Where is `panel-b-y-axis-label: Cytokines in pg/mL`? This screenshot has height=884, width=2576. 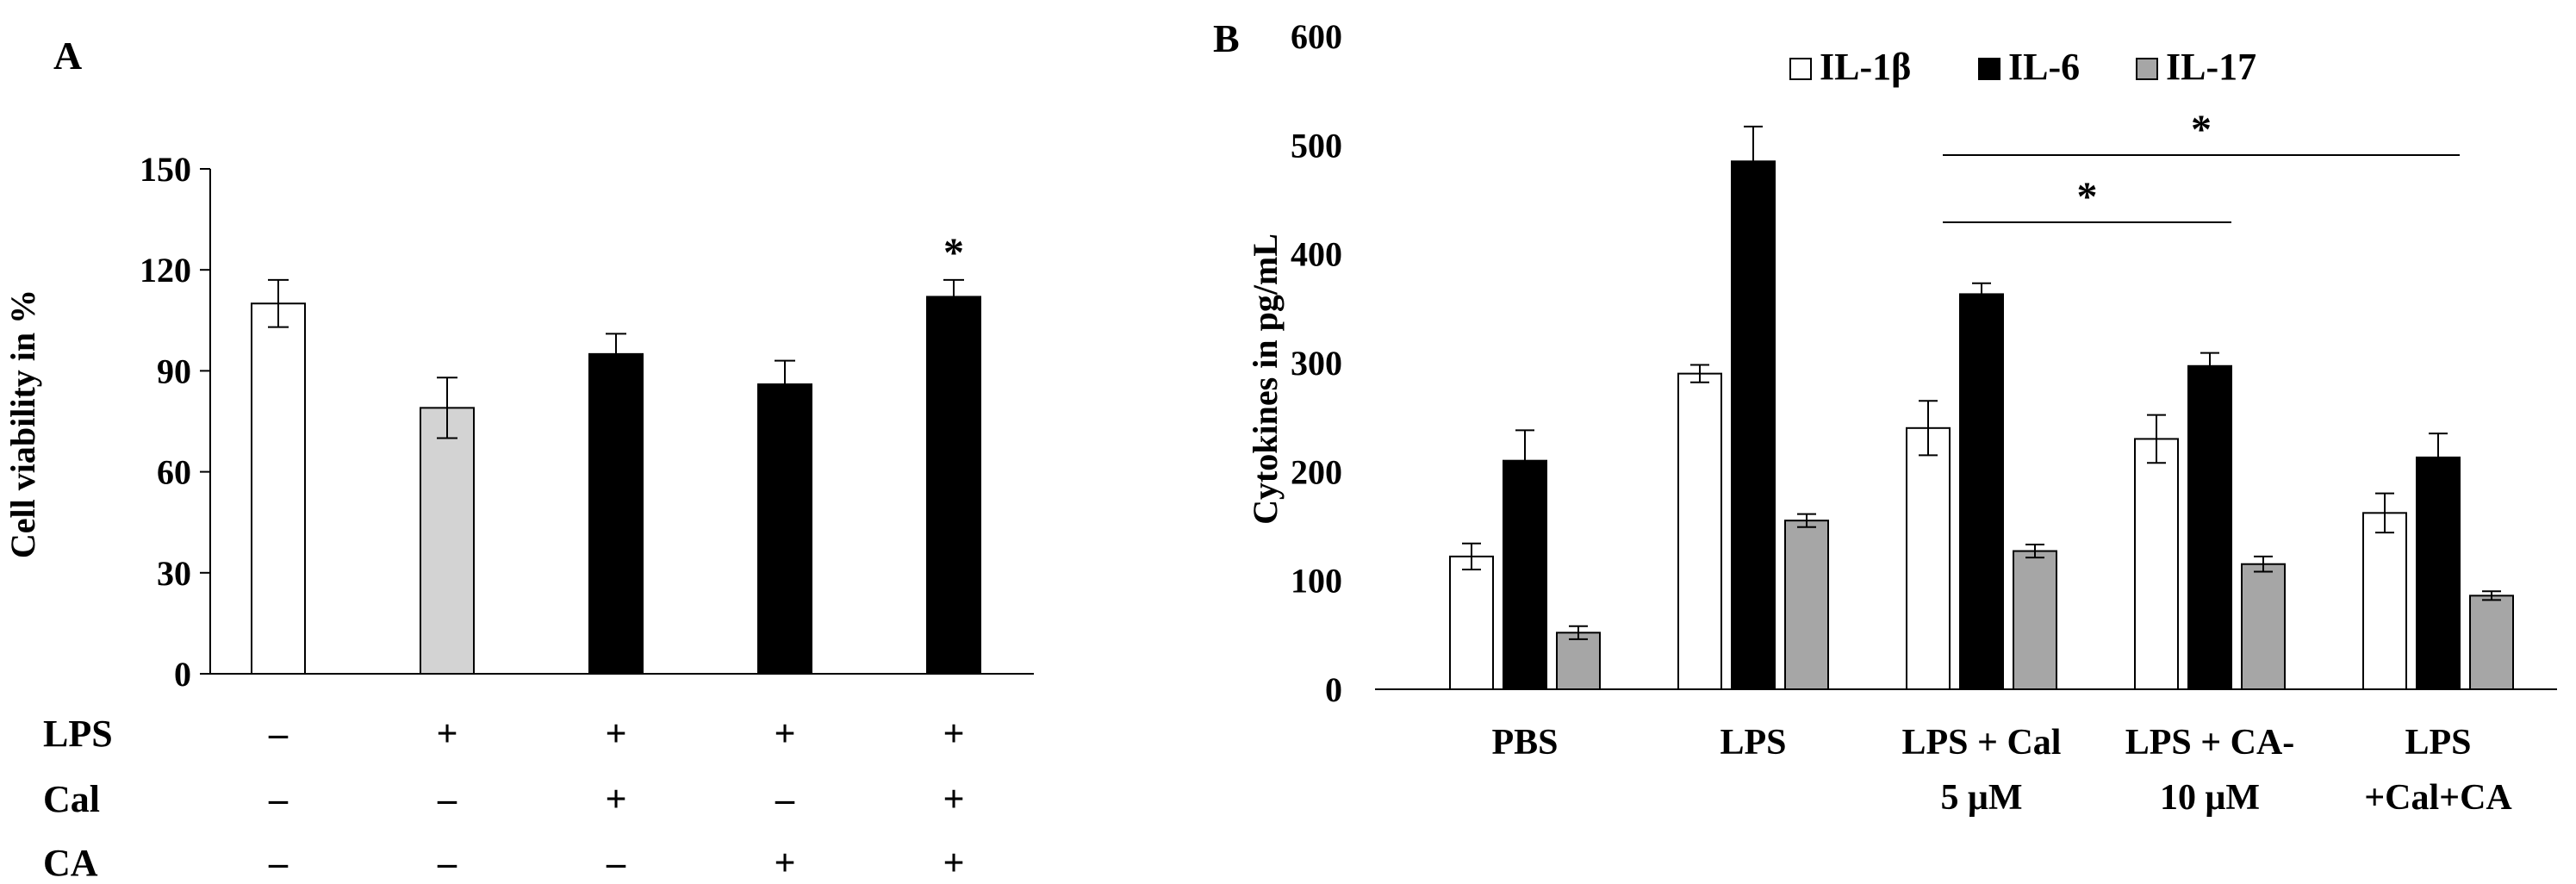 panel-b-y-axis-label: Cytokines in pg/mL is located at coordinates (1266, 379).